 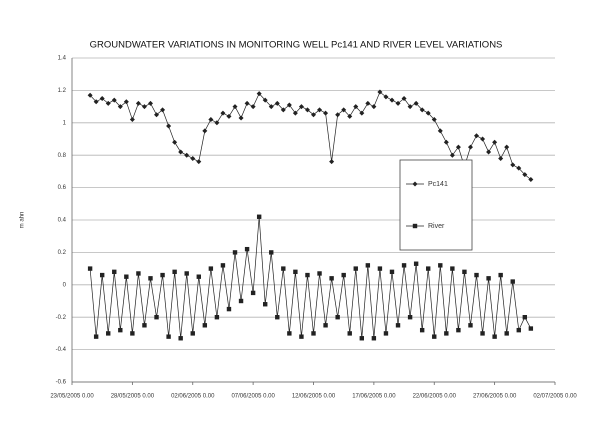 I want to click on y-tick-label: 1, so click(x=65, y=123).